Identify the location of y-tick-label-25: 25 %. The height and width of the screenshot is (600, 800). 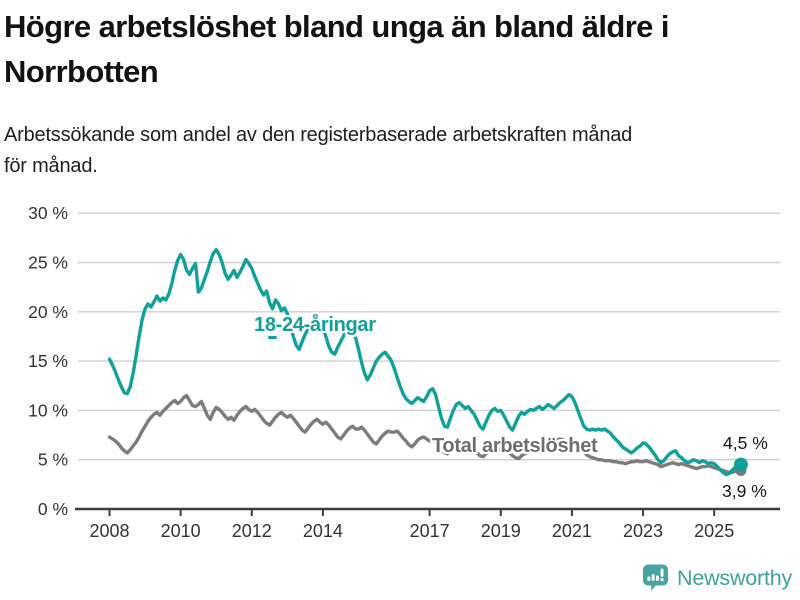
(48, 263).